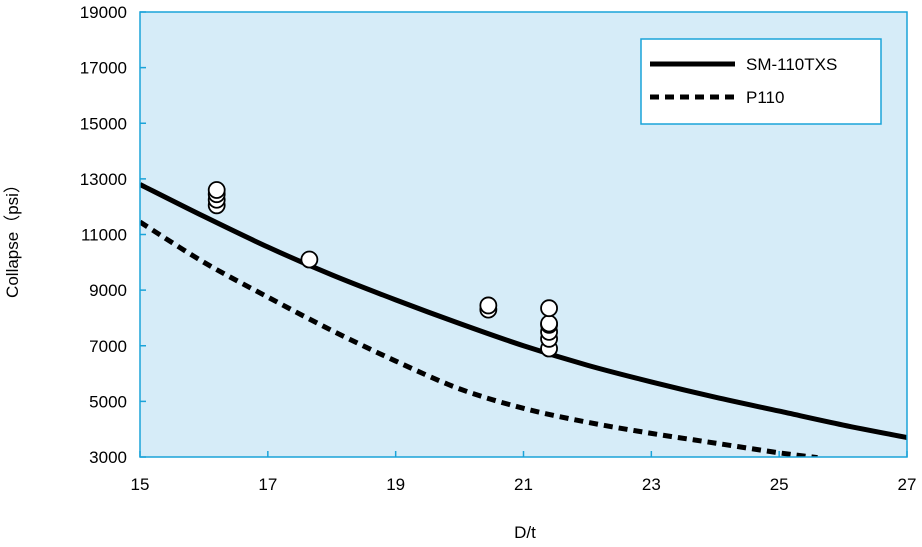 This screenshot has height=547, width=922. What do you see at coordinates (108, 457) in the screenshot?
I see `y-tick-label: 3000` at bounding box center [108, 457].